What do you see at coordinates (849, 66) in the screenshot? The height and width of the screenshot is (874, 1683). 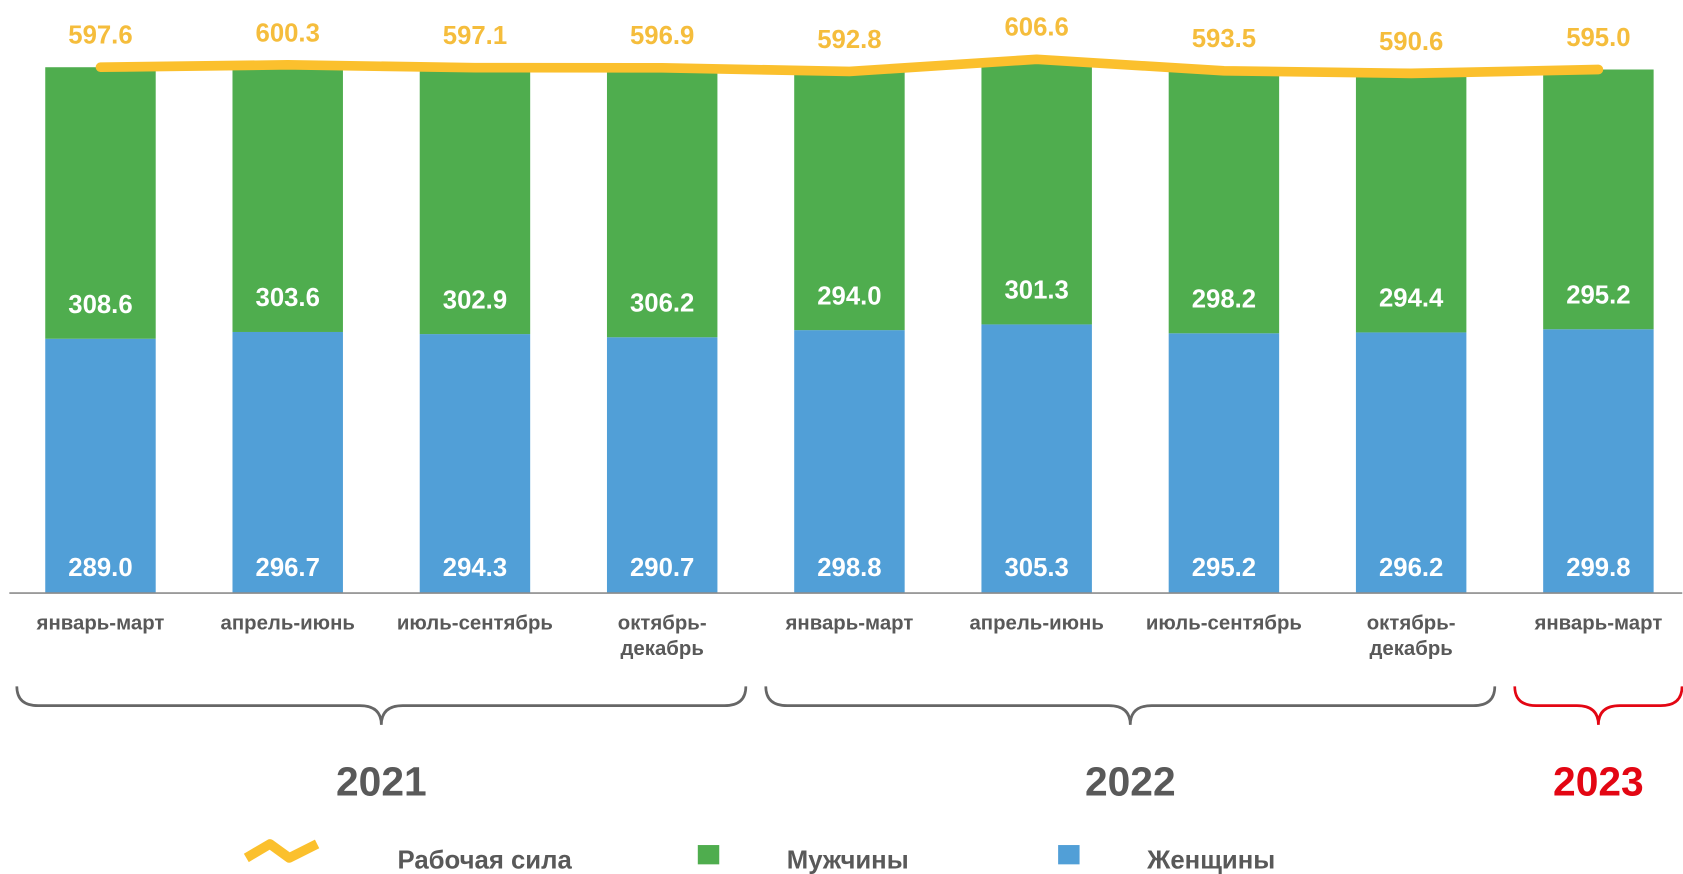 I see `line-series` at bounding box center [849, 66].